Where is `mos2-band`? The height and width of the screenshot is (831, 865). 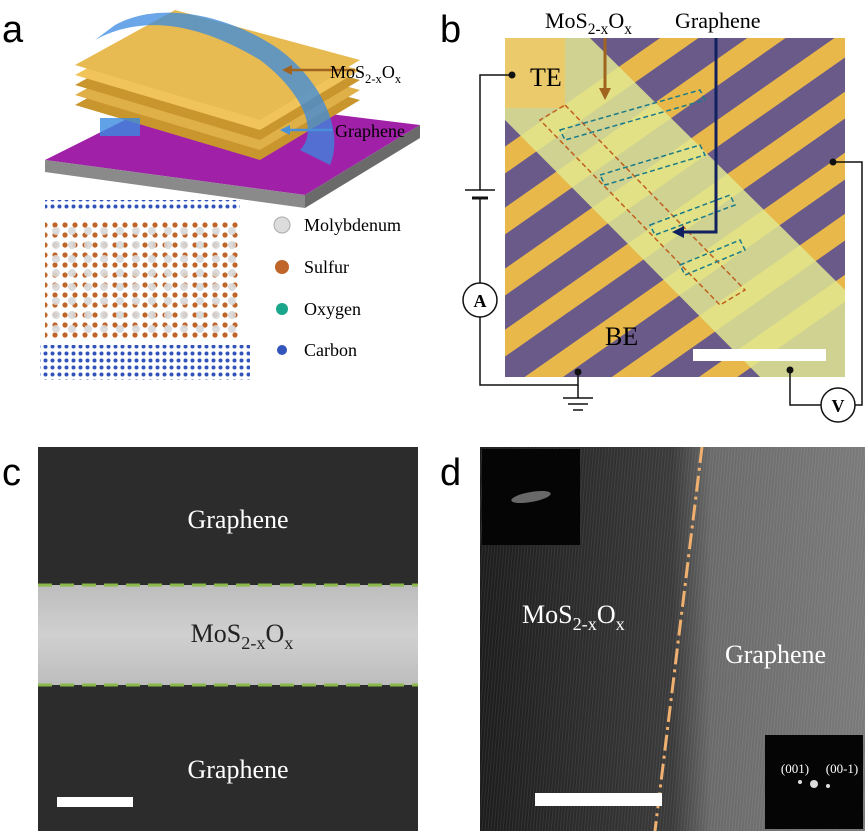 mos2-band is located at coordinates (228, 635).